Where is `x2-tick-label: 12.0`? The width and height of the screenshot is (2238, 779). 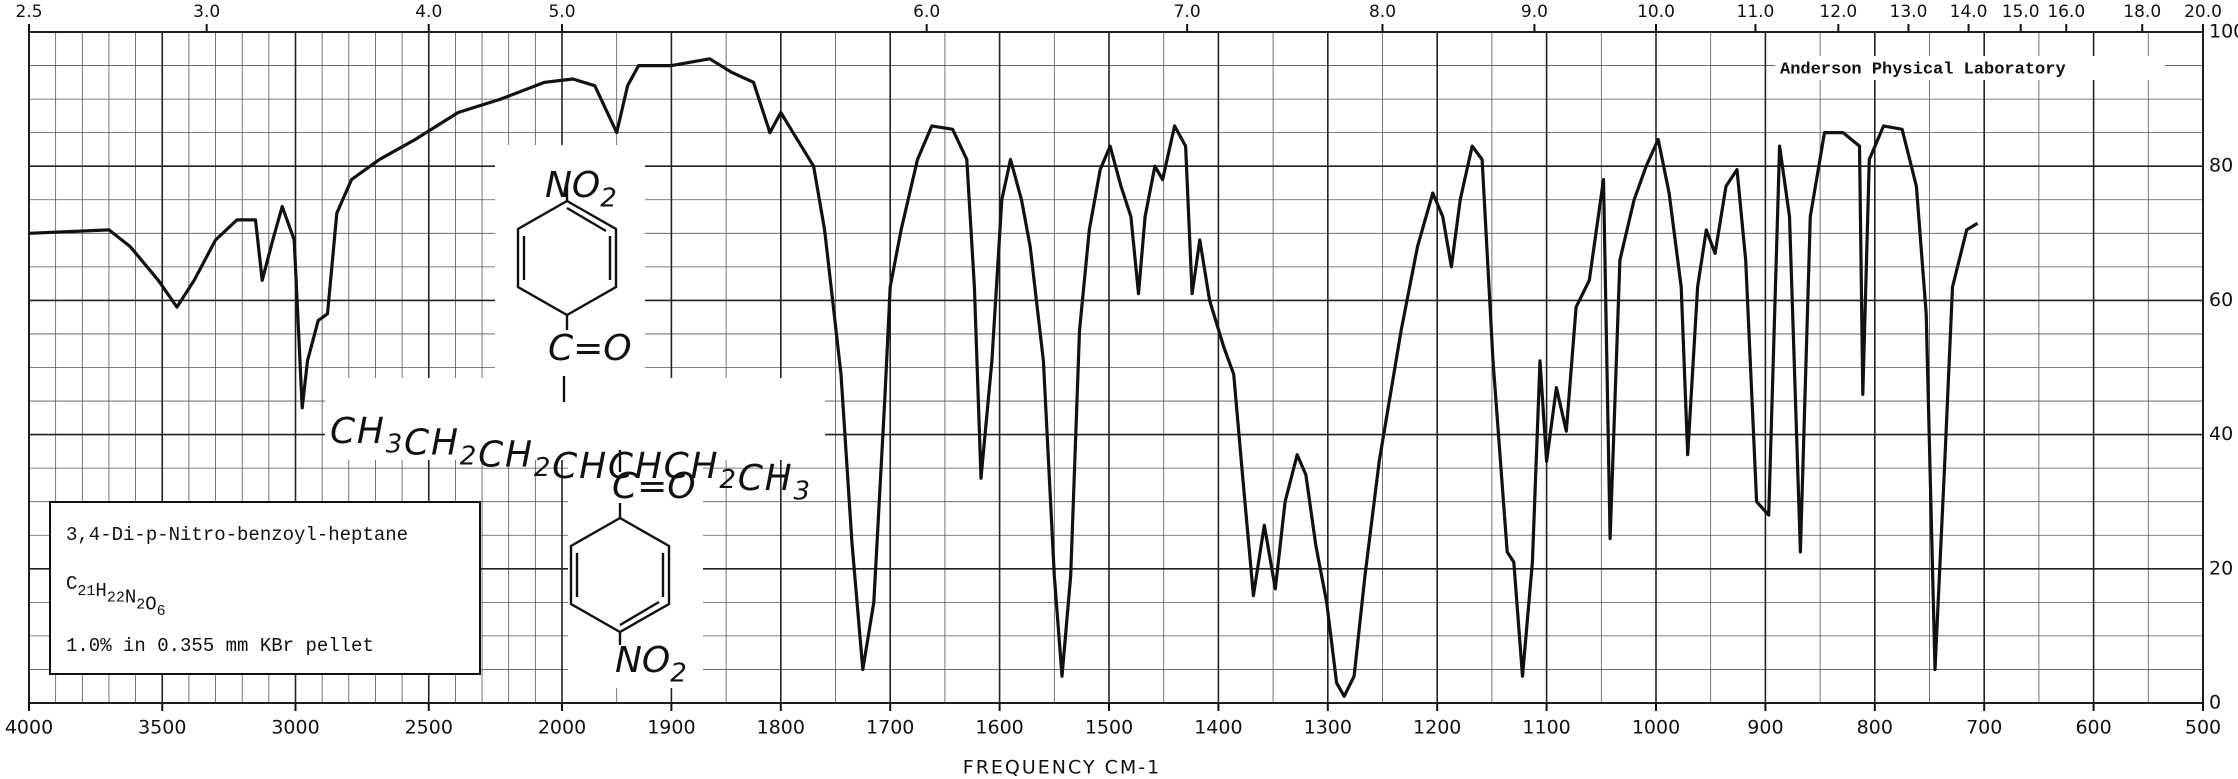
x2-tick-label: 12.0 is located at coordinates (1838, 12).